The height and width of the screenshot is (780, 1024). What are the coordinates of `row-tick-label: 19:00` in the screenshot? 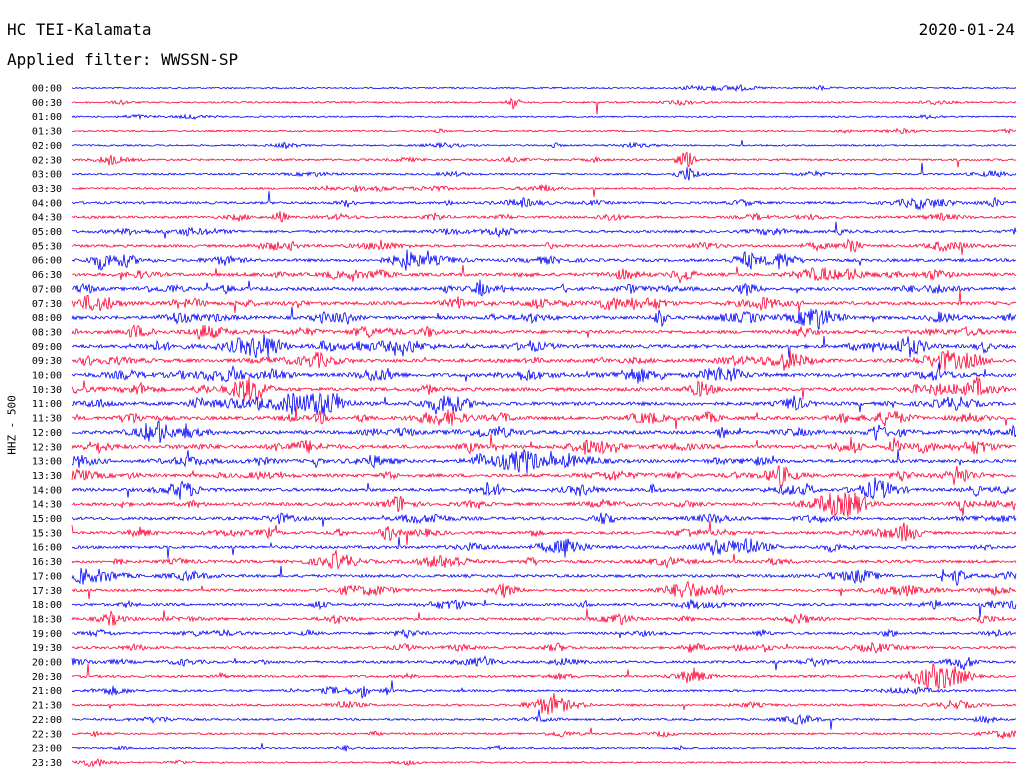 It's located at (47, 634).